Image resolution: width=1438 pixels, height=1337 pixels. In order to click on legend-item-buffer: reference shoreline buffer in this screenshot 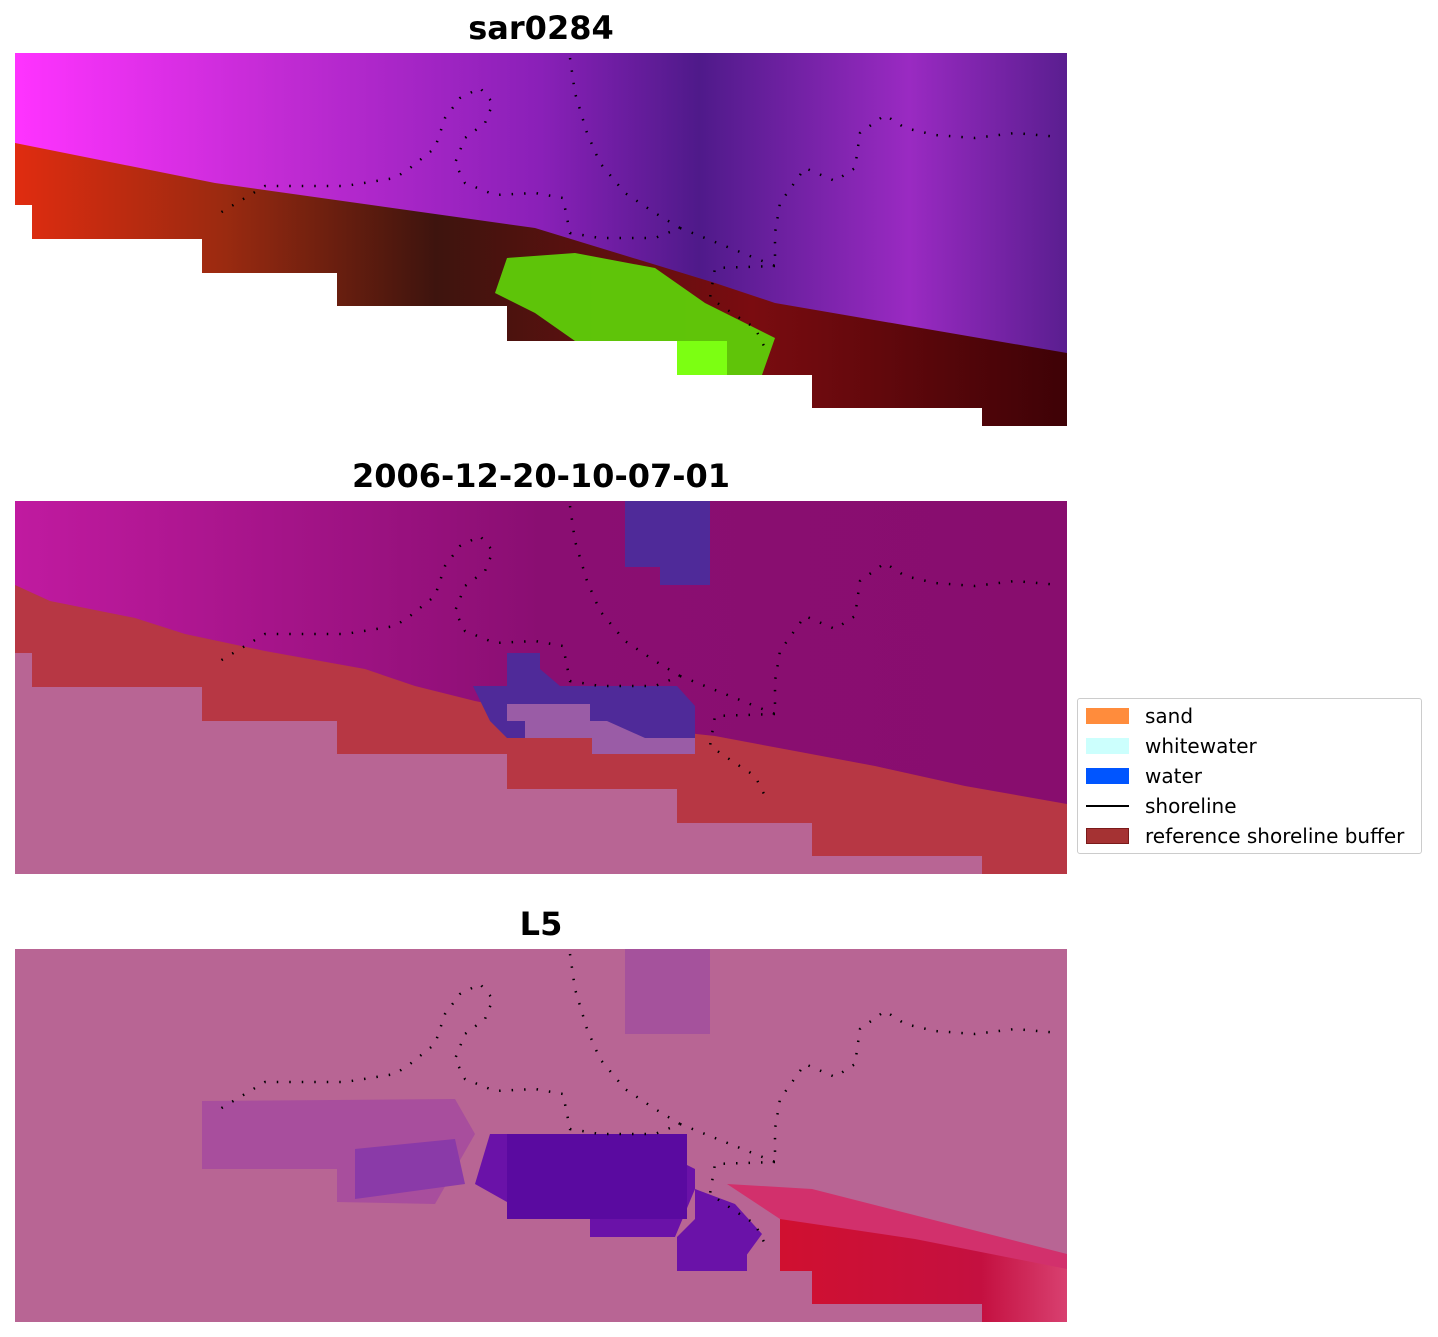, I will do `click(1245, 836)`.